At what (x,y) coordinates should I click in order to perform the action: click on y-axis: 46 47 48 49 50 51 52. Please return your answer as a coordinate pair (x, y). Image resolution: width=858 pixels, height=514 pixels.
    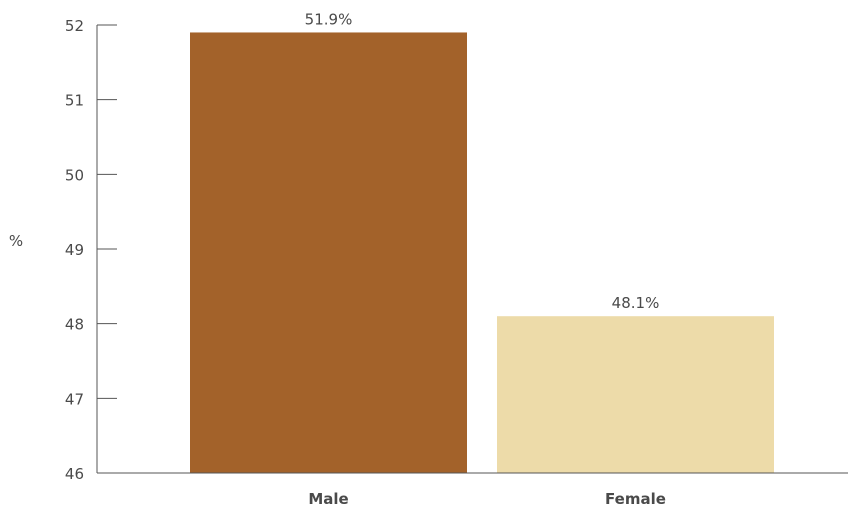
    Looking at the image, I should click on (91, 250).